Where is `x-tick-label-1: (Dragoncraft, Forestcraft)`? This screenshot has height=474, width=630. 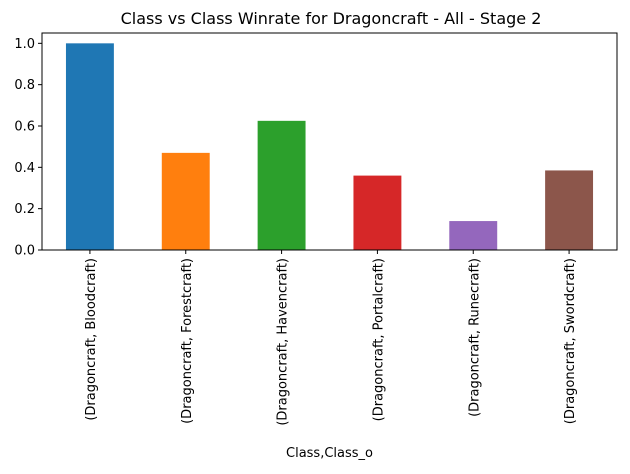
x-tick-label-1: (Dragoncraft, Forestcraft) is located at coordinates (187, 341).